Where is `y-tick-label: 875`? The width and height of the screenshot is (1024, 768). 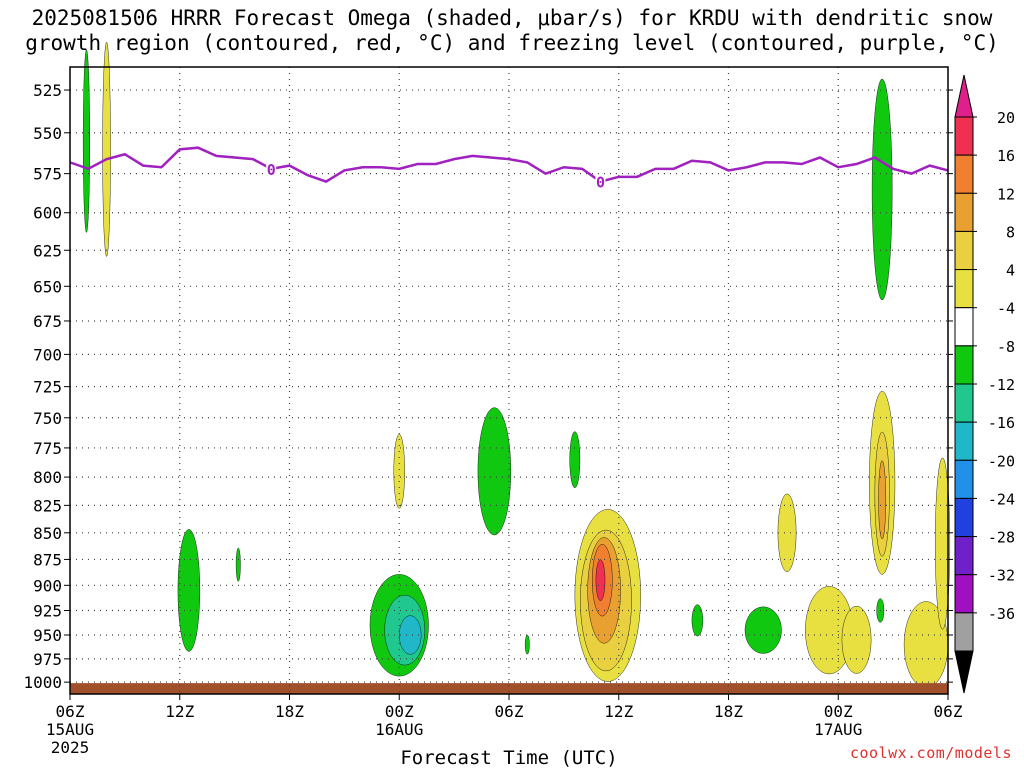 y-tick-label: 875 is located at coordinates (47, 559).